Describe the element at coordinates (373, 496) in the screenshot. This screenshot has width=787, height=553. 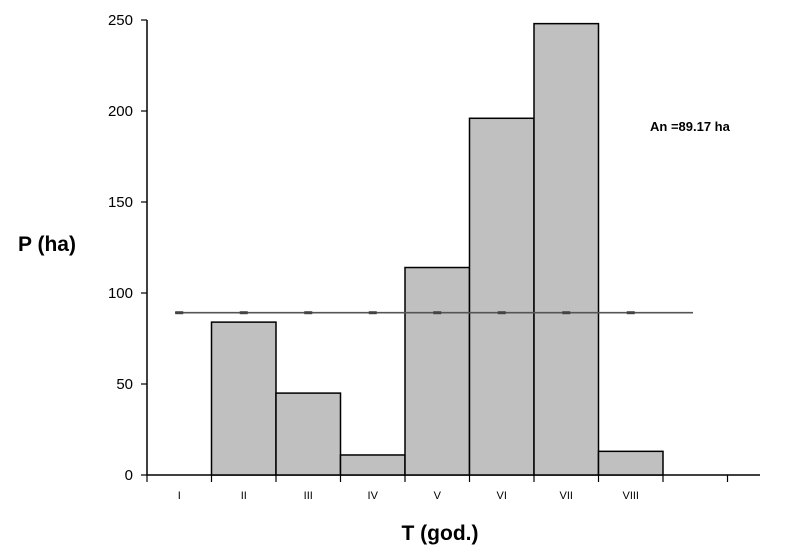
I see `category-label: IV` at that location.